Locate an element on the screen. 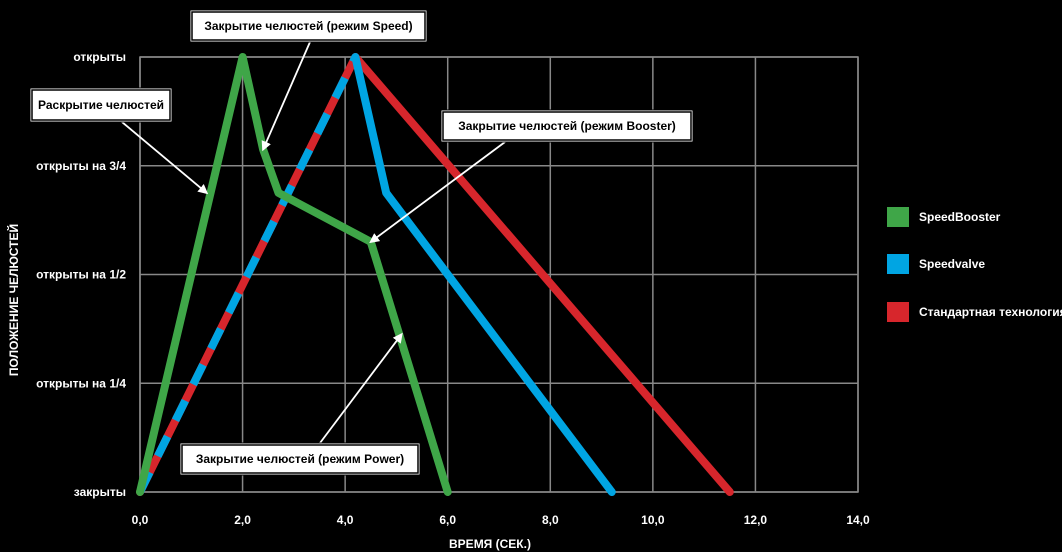 This screenshot has width=1062, height=552. x-tick-label: 14,0 is located at coordinates (858, 520).